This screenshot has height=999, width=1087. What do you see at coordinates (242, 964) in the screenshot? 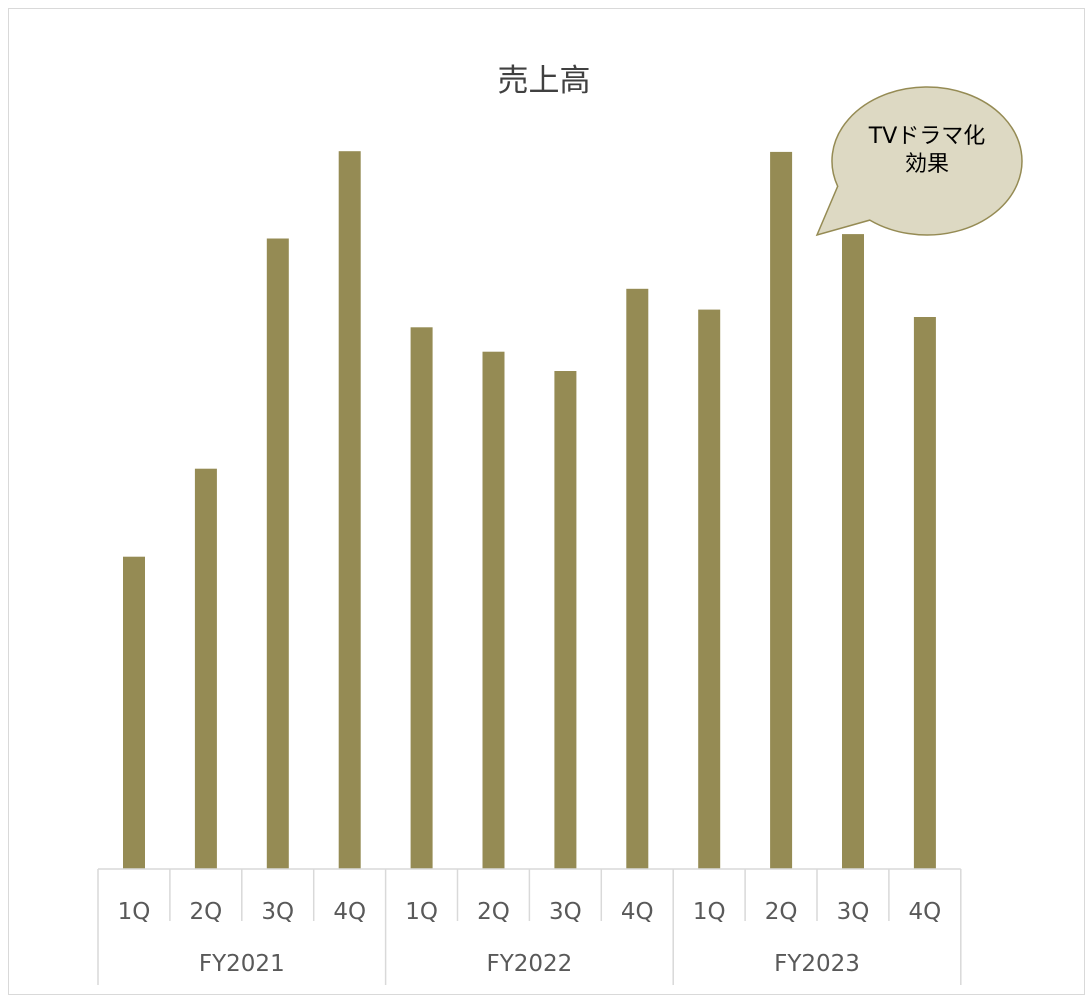
I see `x-group-label: FY2021` at bounding box center [242, 964].